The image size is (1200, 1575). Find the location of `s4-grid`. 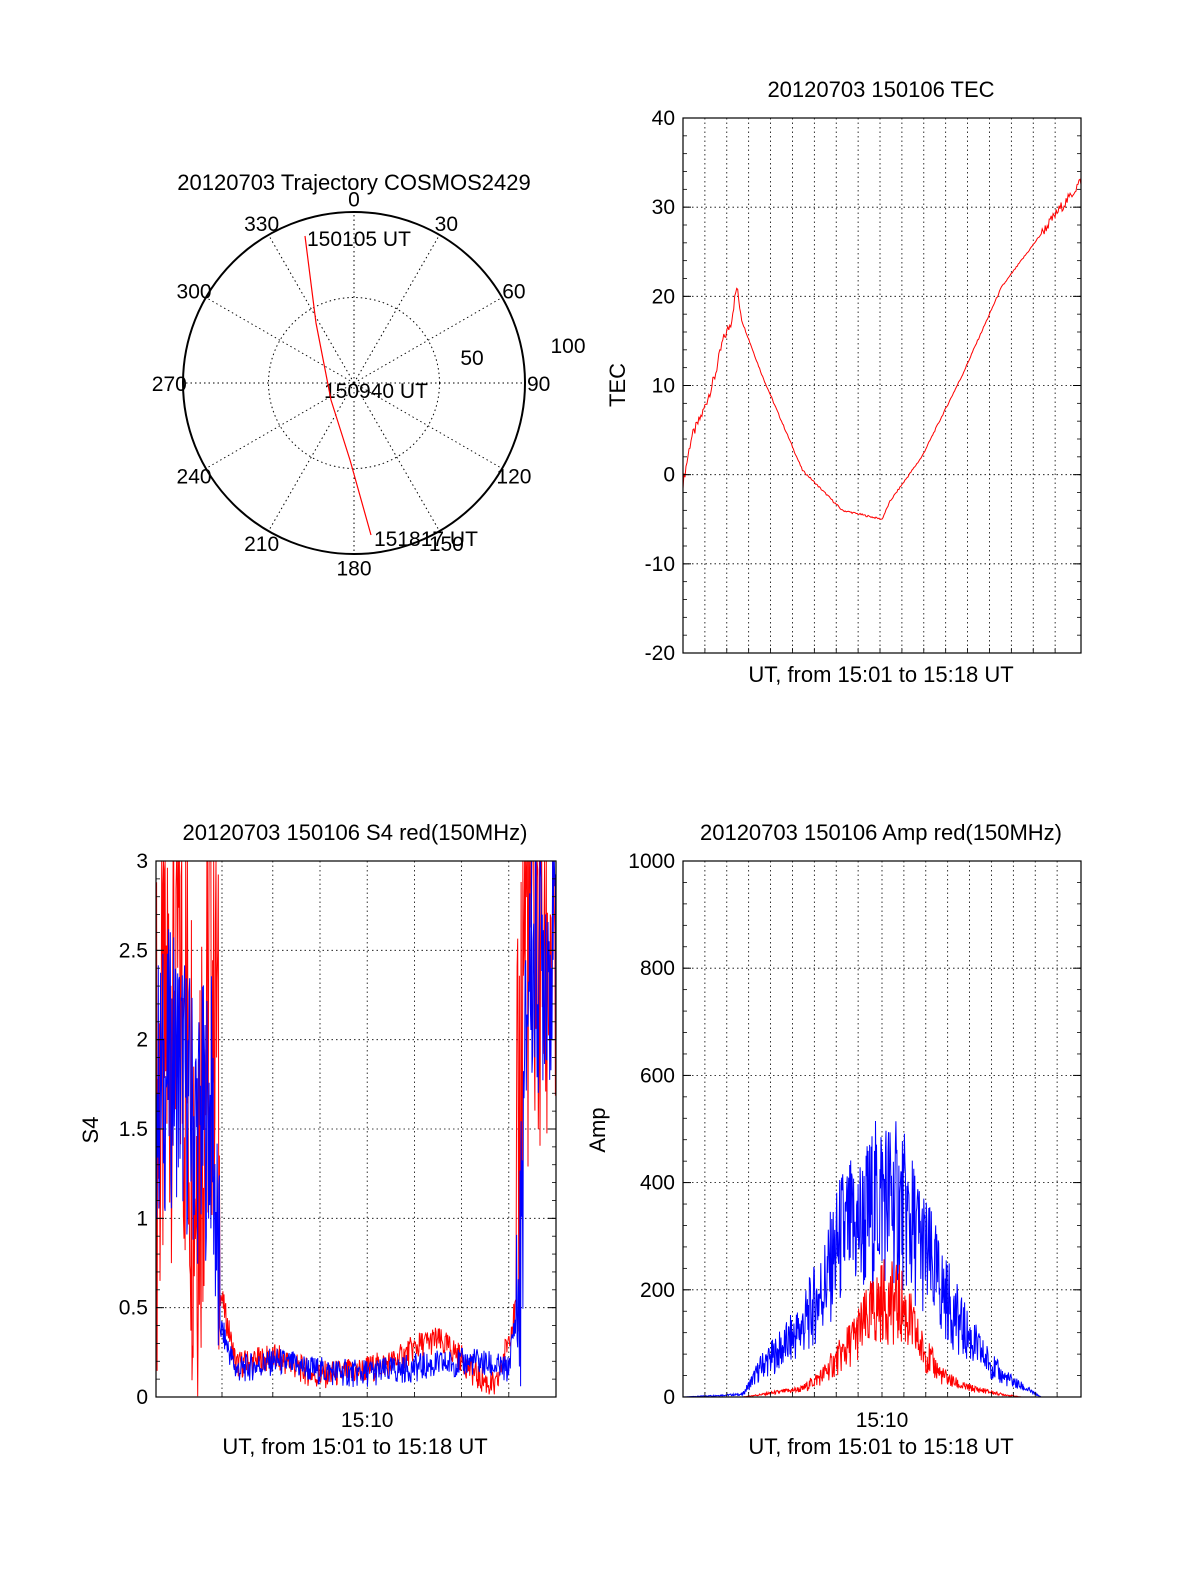

s4-grid is located at coordinates (356, 1129).